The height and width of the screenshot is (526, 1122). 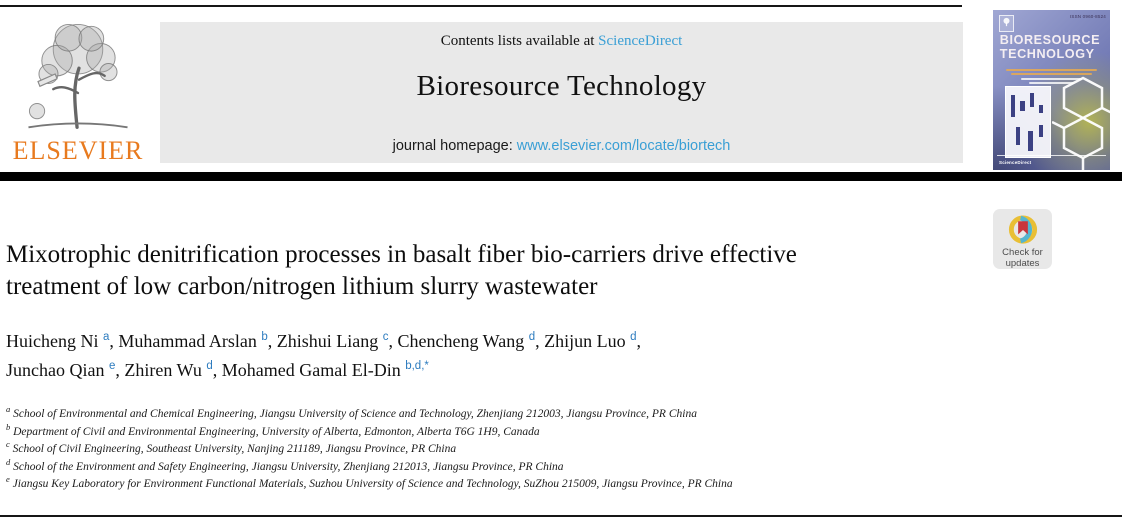 What do you see at coordinates (60, 341) in the screenshot?
I see `author: Huicheng Ni a,` at bounding box center [60, 341].